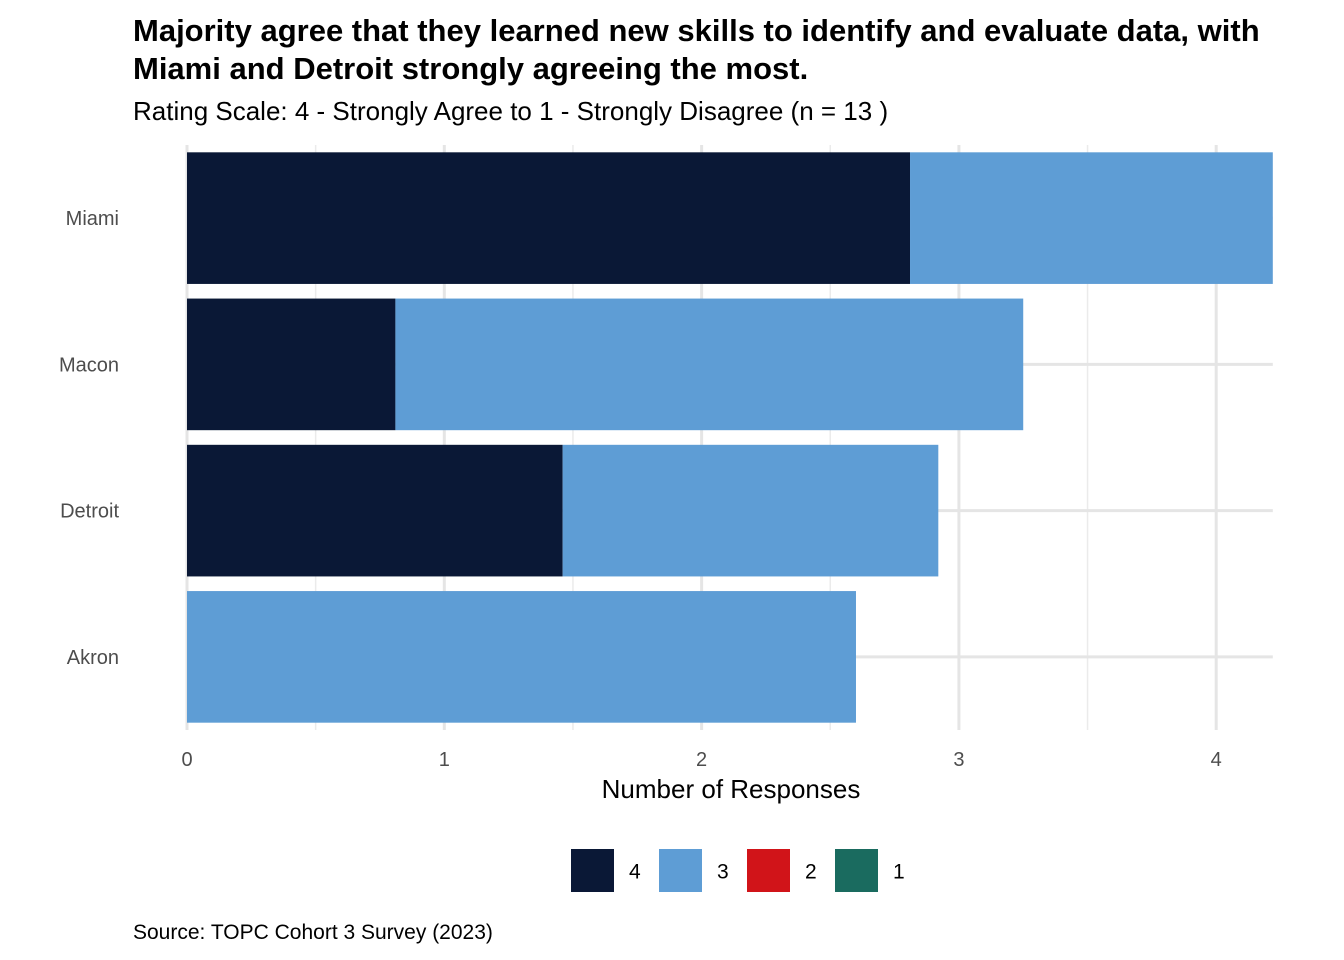  I want to click on legend-label: 4, so click(635, 872).